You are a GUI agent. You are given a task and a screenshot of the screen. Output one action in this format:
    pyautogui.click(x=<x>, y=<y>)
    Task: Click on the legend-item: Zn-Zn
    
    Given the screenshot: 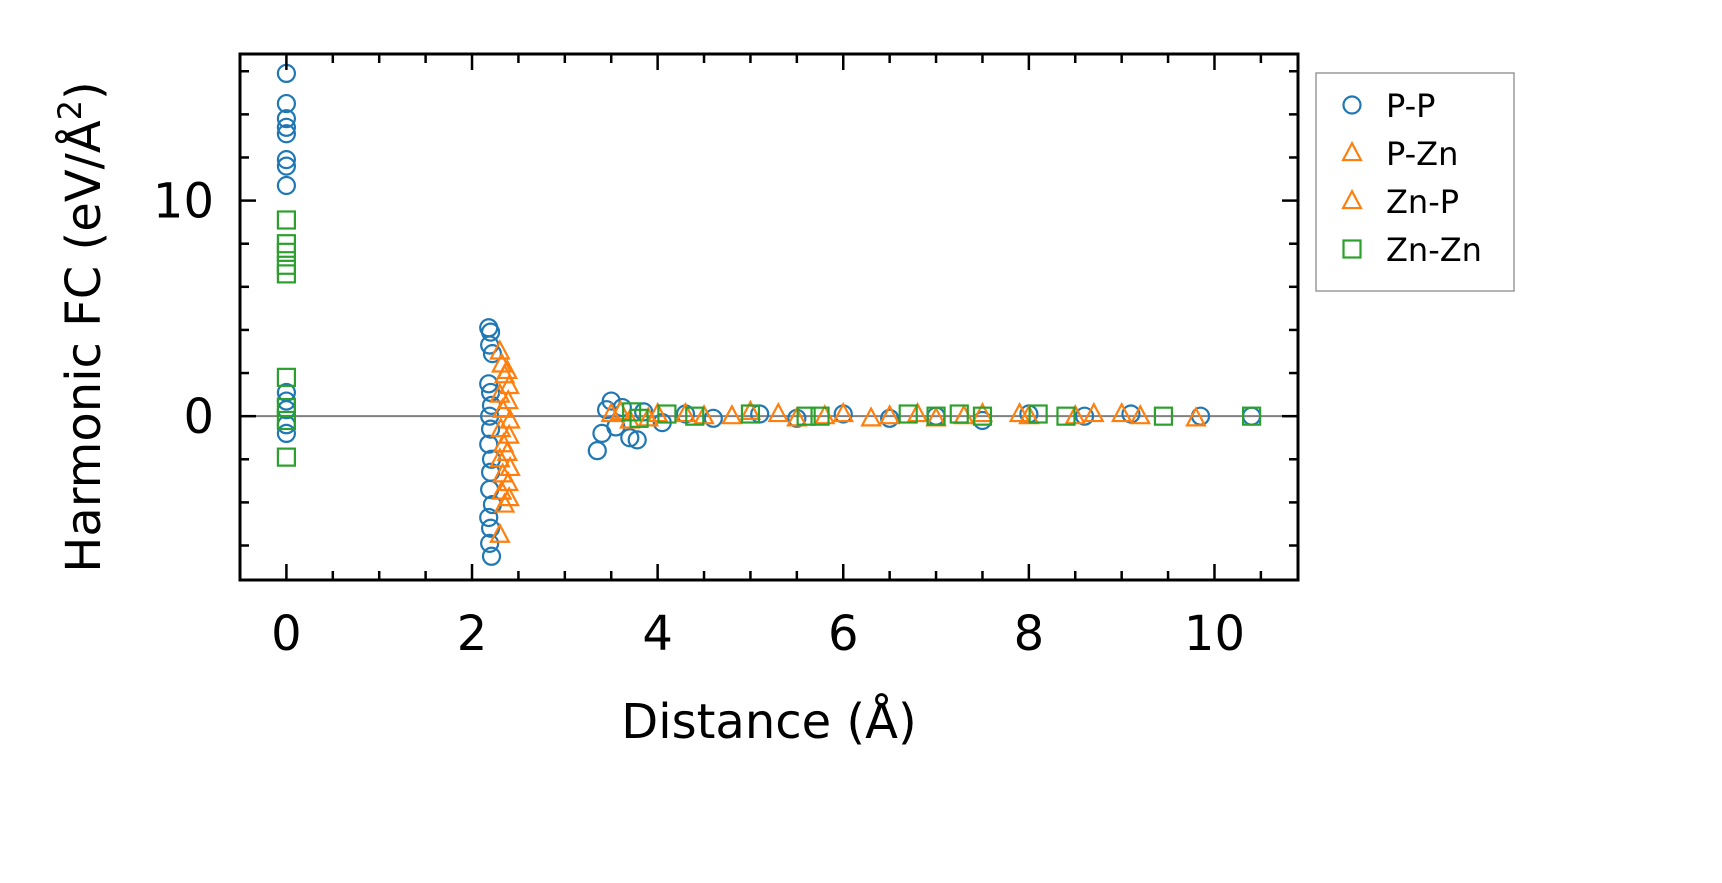 What is the action you would take?
    pyautogui.click(x=1412, y=250)
    